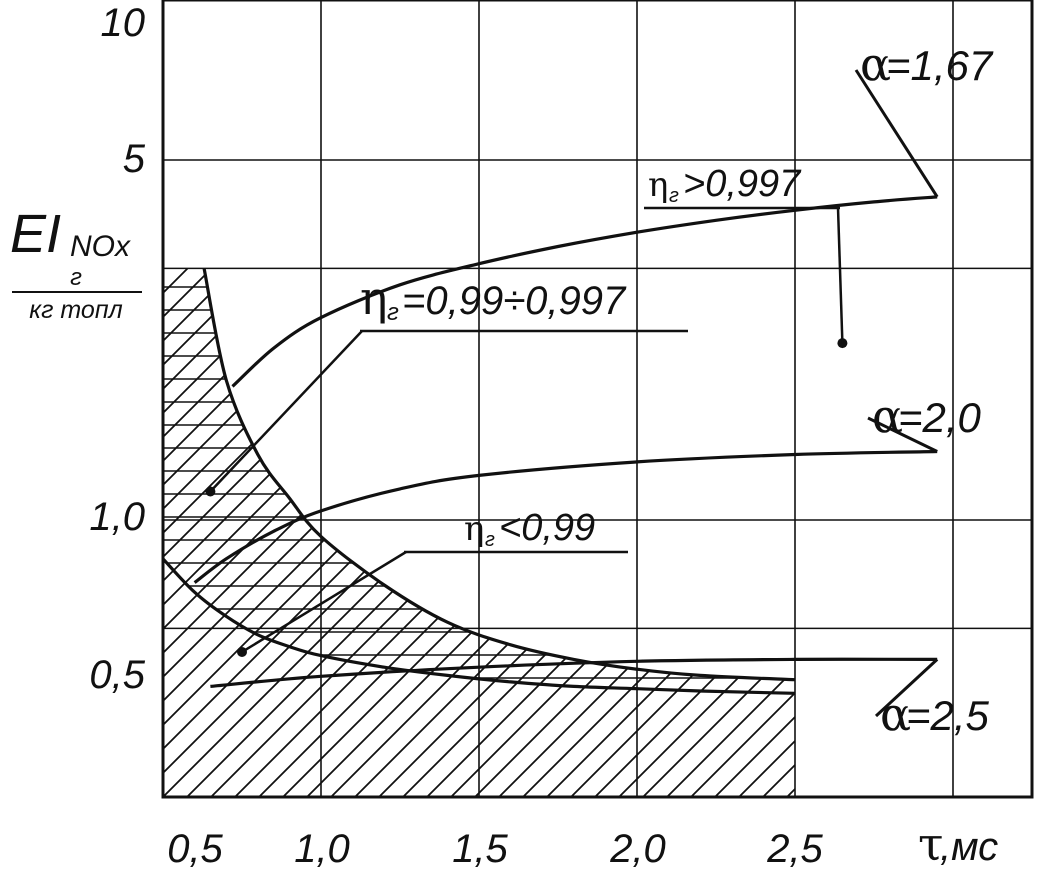 The height and width of the screenshot is (878, 1052). Describe the element at coordinates (969, 847) in the screenshot. I see `x-axis-unit: ,мс` at that location.